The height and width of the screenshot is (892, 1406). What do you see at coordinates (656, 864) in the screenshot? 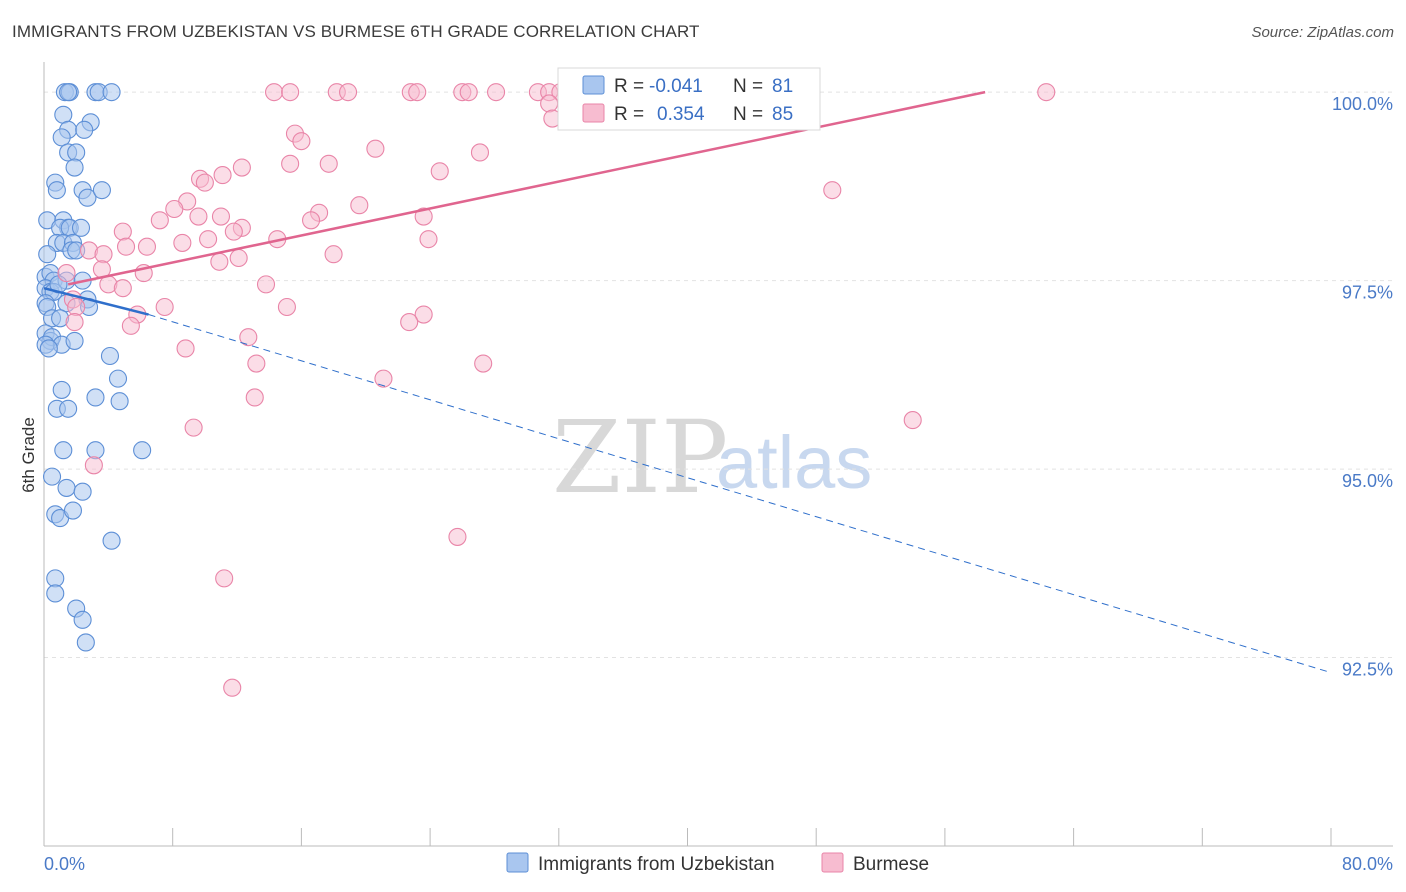
I see `legend-uzbek-label: Immigrants from Uzbekistan` at bounding box center [656, 864].